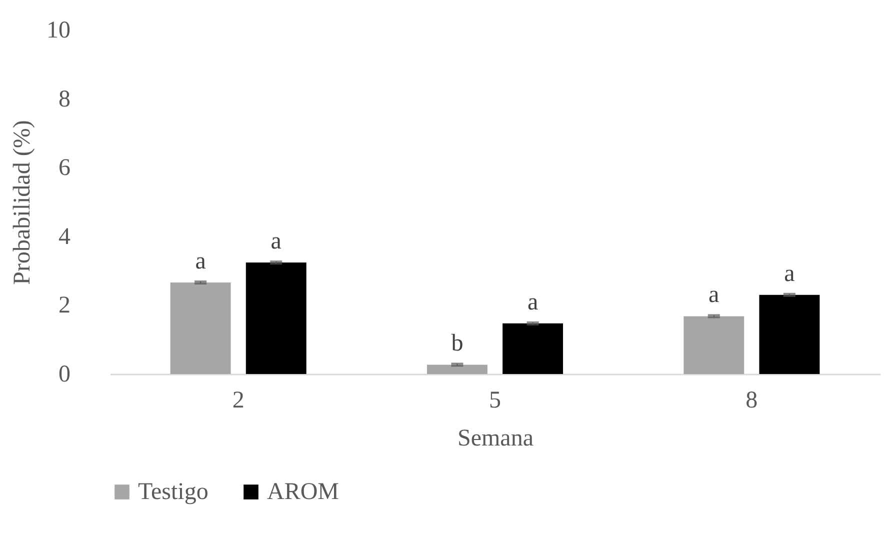 The height and width of the screenshot is (546, 892). What do you see at coordinates (495, 401) in the screenshot?
I see `x-tick-label: 5` at bounding box center [495, 401].